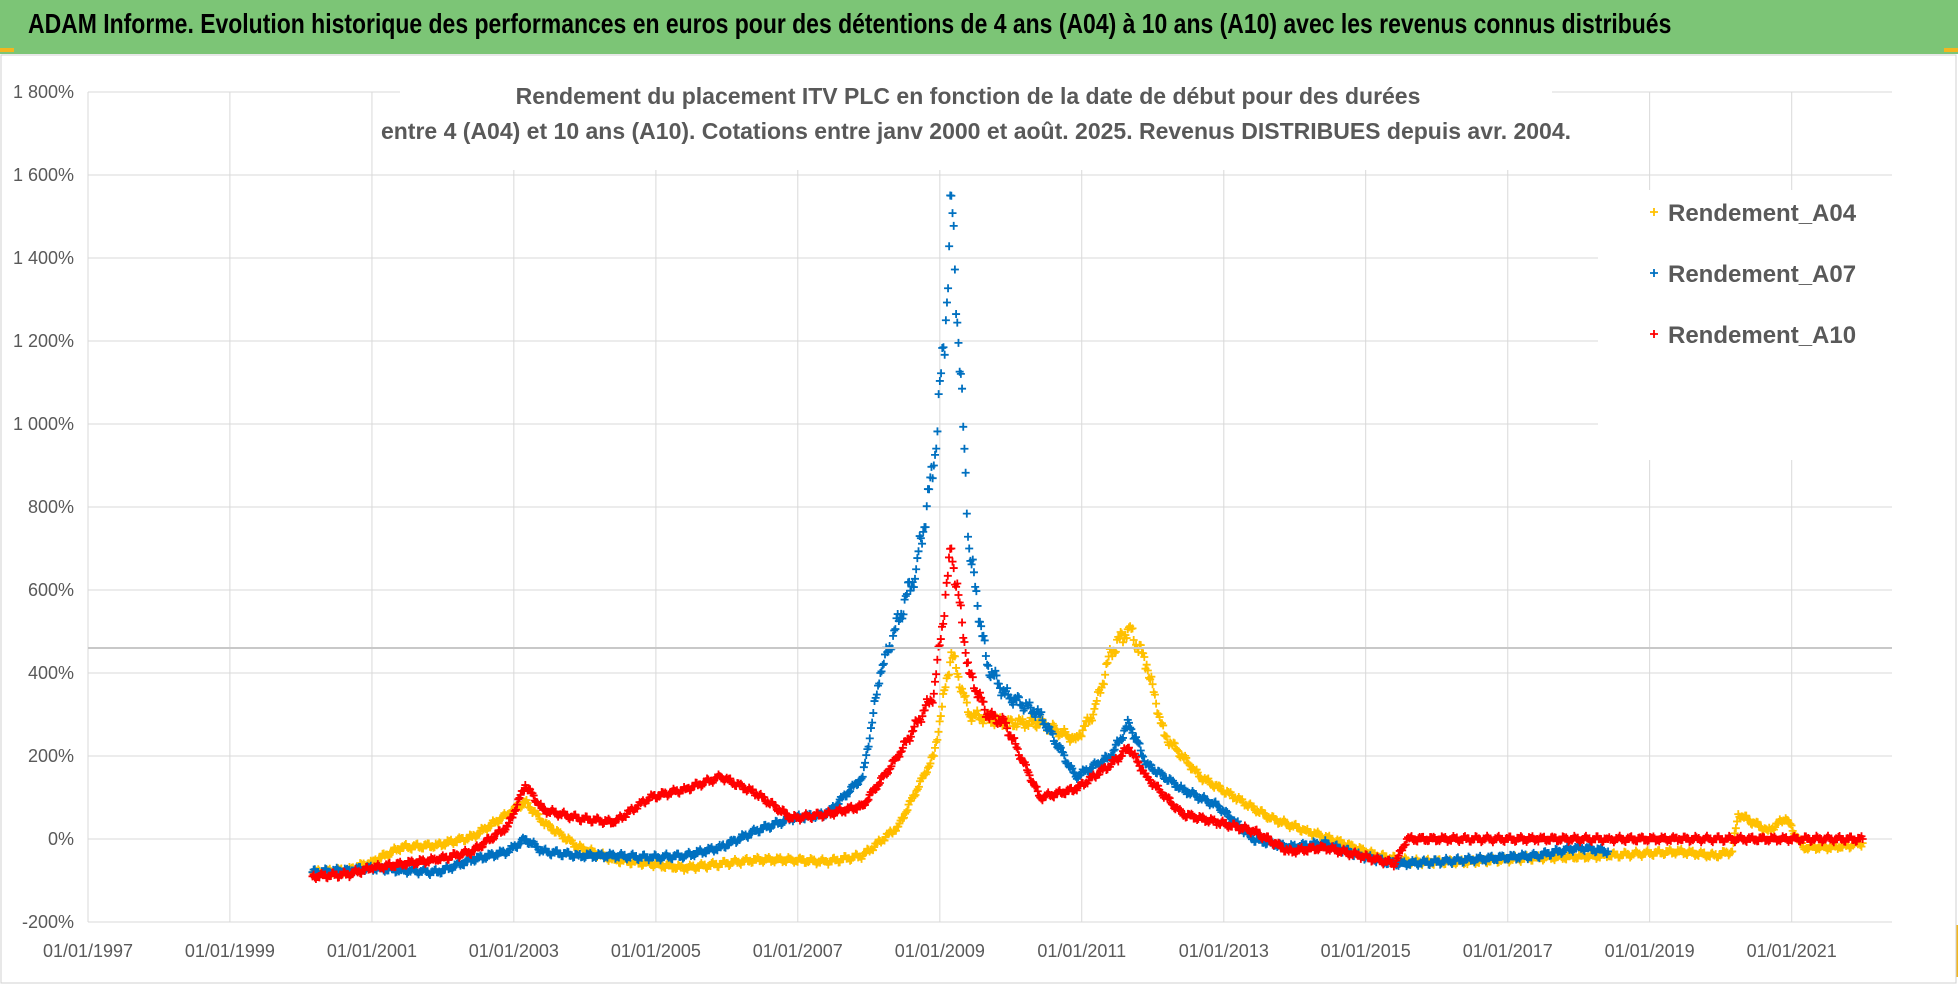  I want to click on y-tick-label: -200%, so click(48, 922).